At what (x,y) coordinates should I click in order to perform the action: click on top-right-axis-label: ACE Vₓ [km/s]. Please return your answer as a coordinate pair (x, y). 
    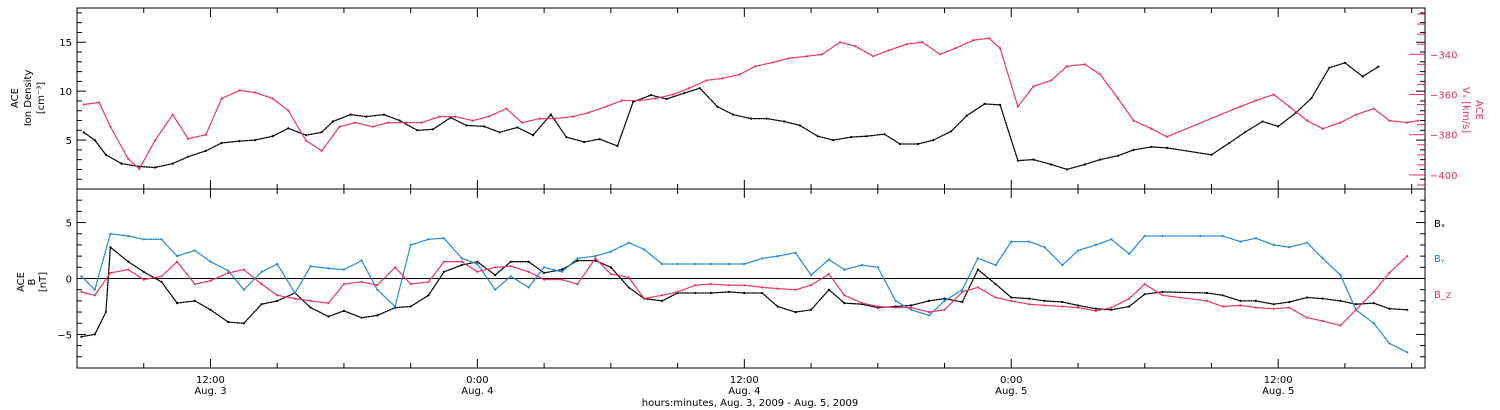
    Looking at the image, I should click on (1472, 110).